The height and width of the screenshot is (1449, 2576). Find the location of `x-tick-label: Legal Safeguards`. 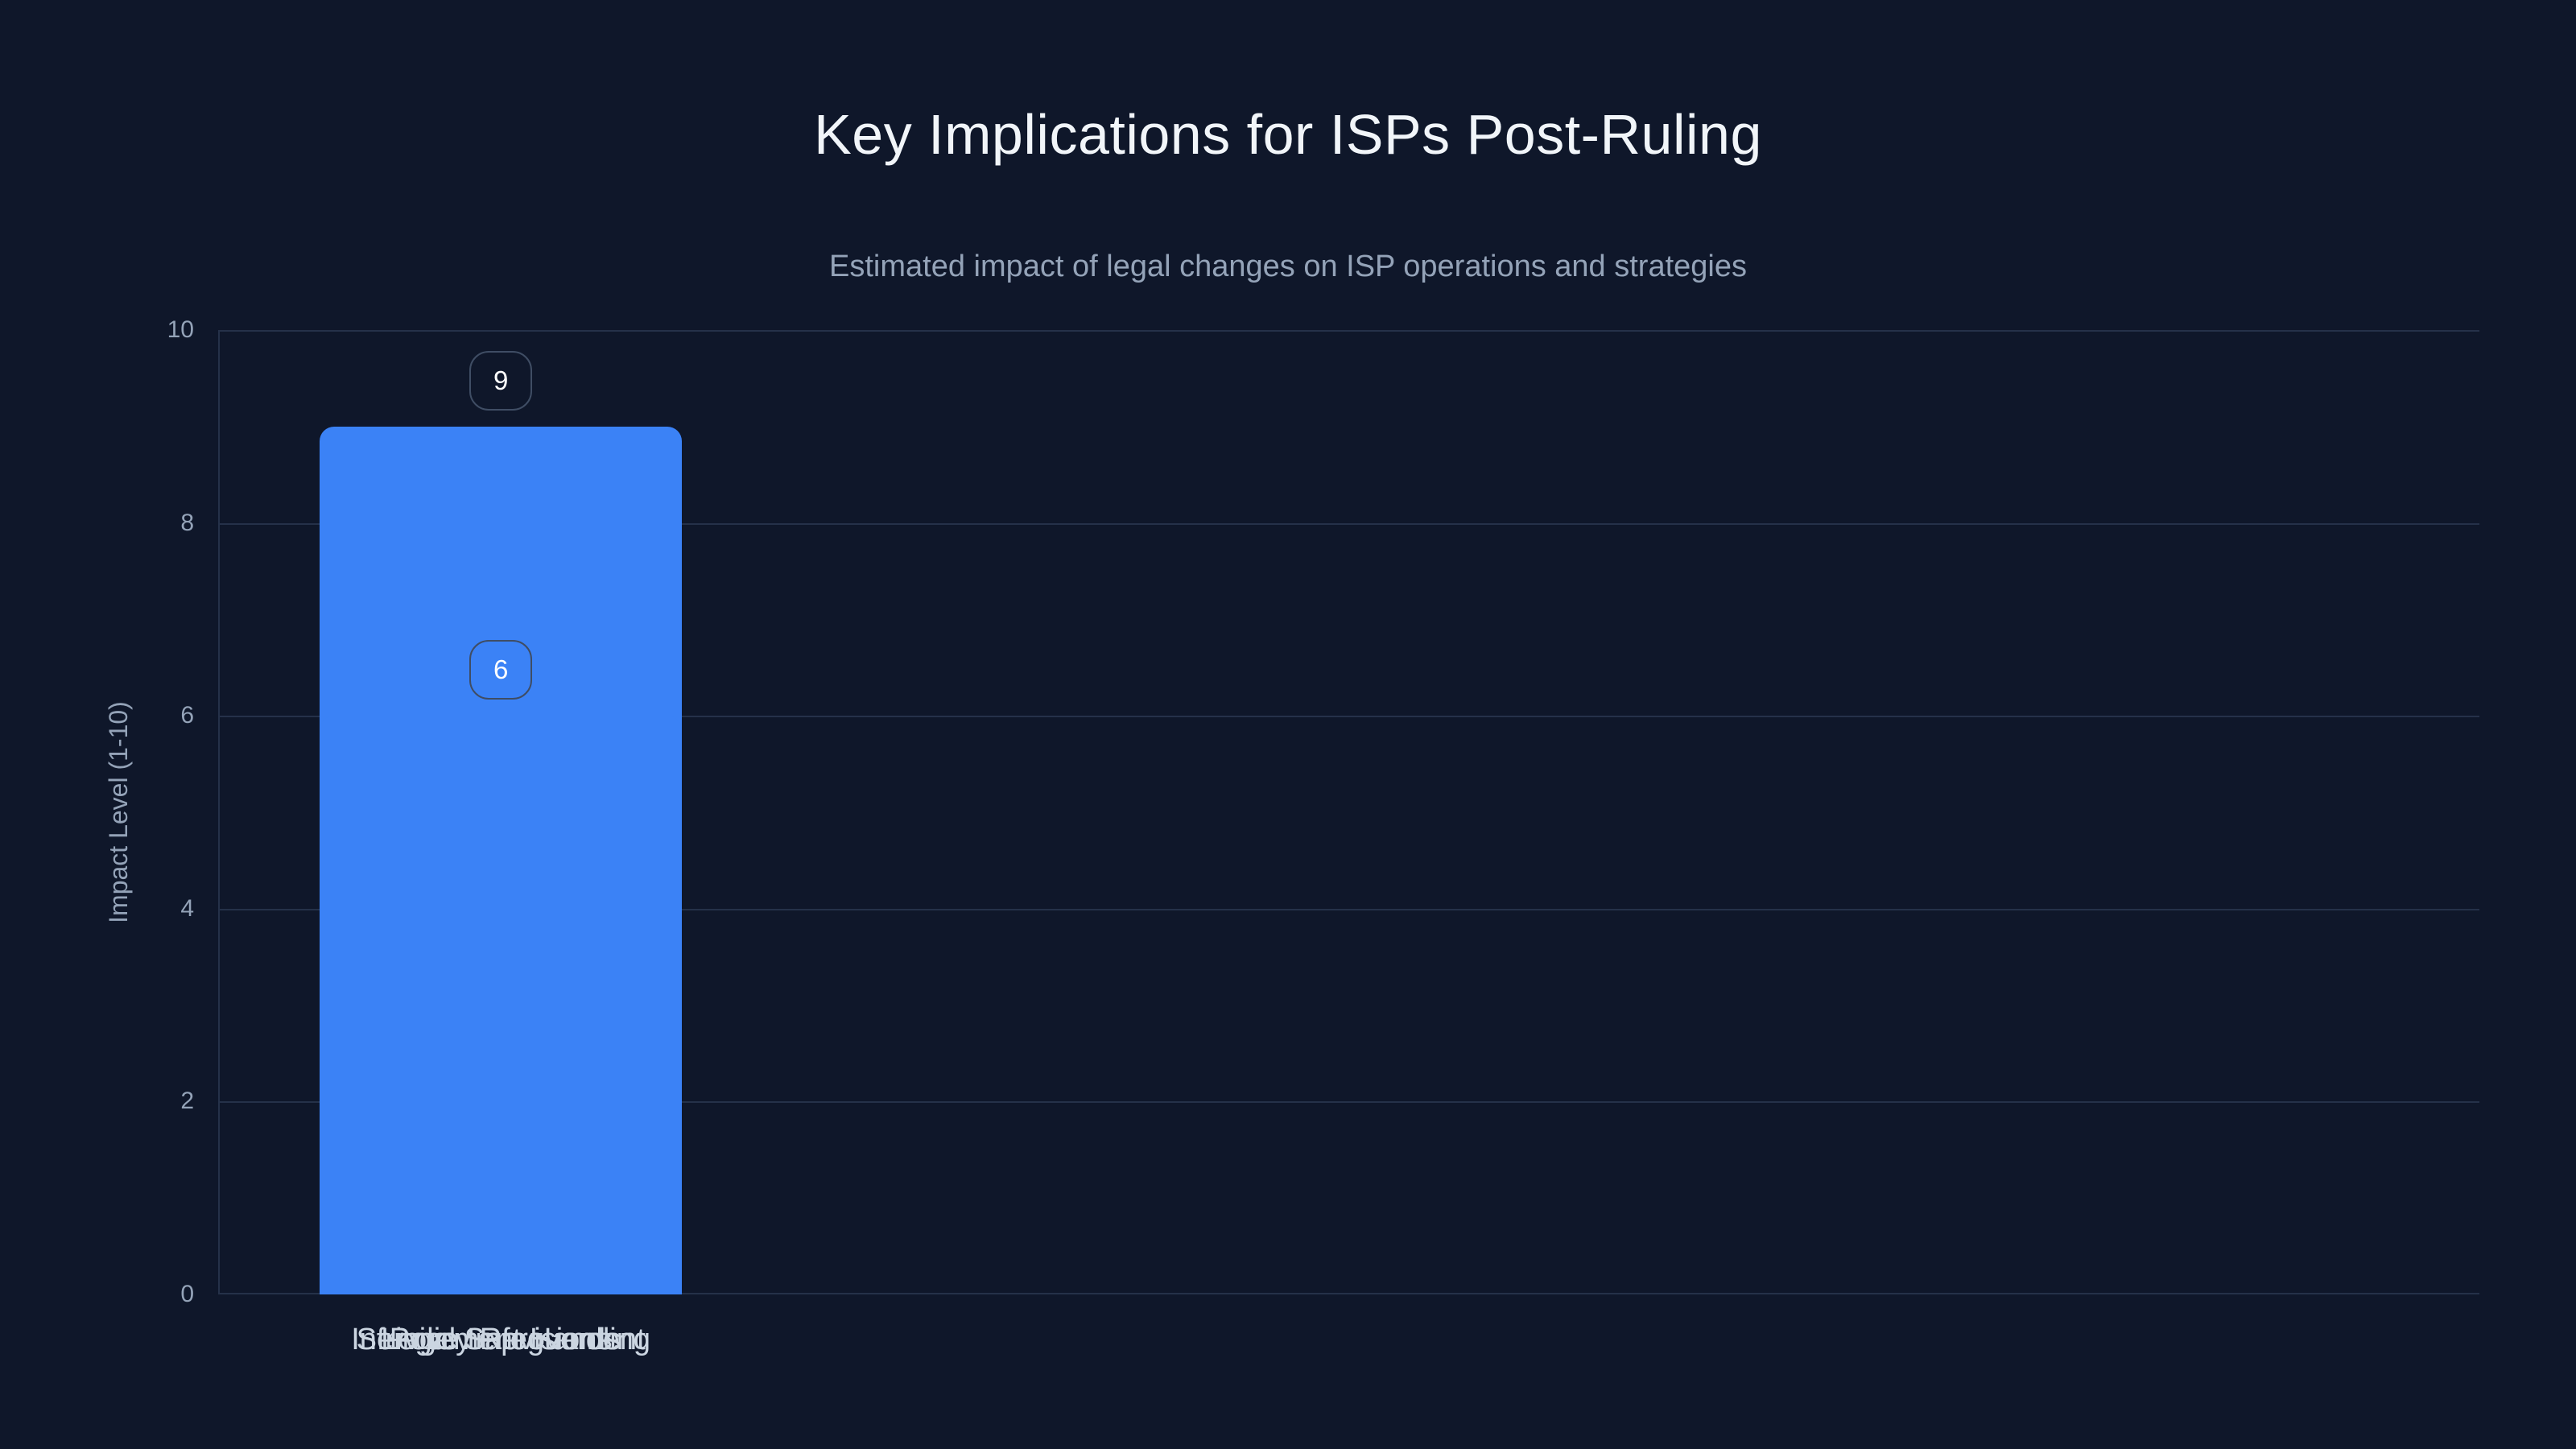

x-tick-label: Legal Safeguards is located at coordinates (501, 1339).